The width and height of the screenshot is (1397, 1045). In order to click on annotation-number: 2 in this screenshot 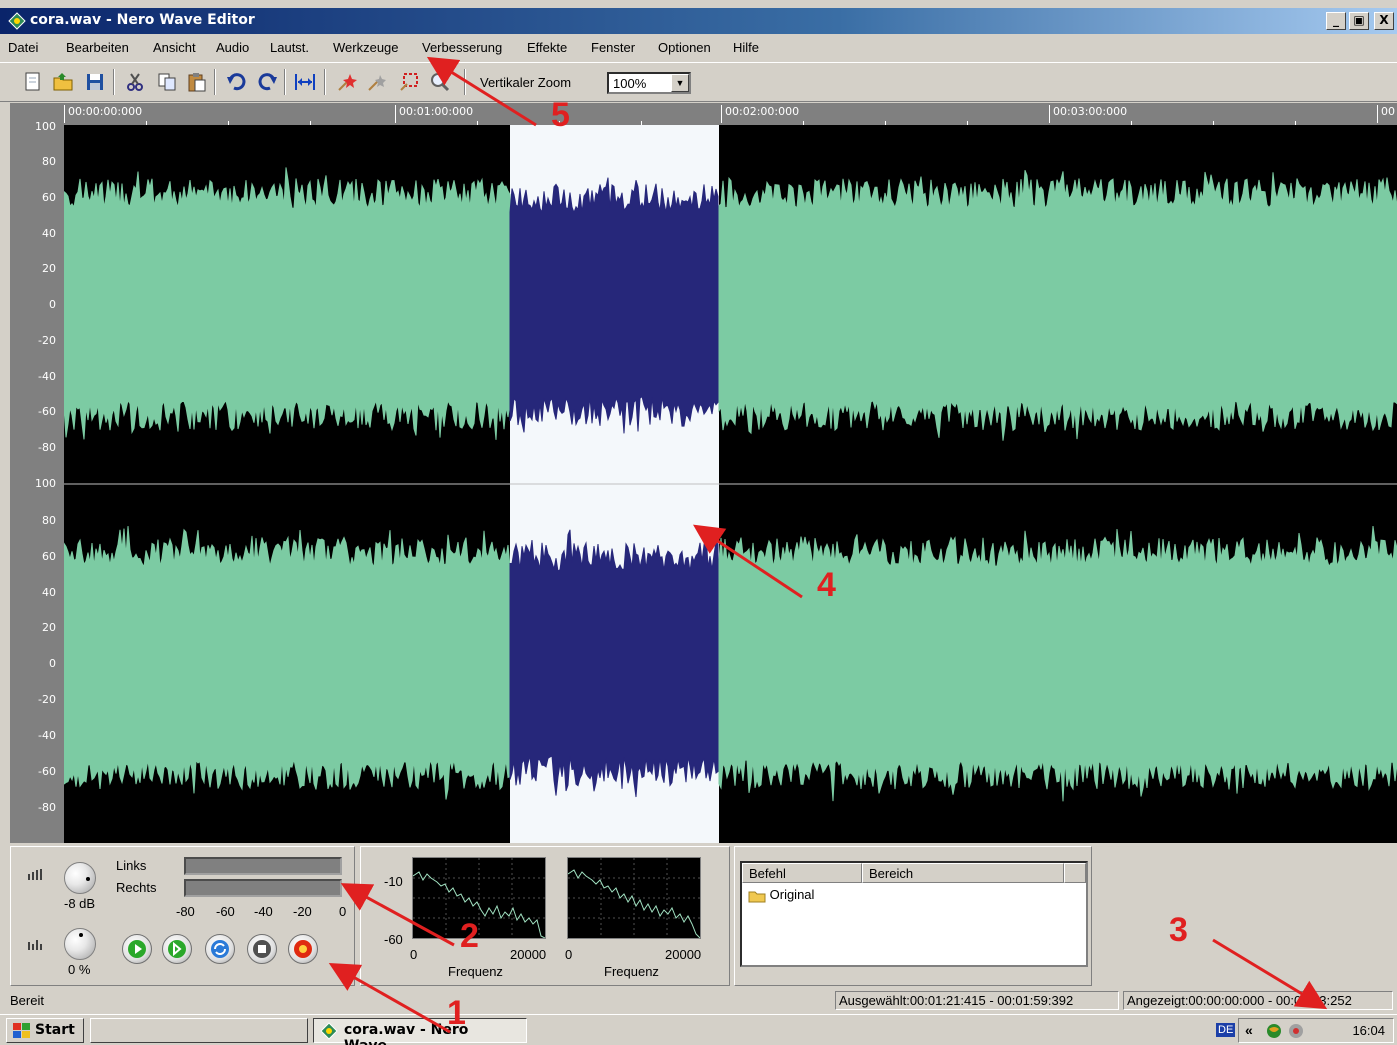, I will do `click(469, 936)`.